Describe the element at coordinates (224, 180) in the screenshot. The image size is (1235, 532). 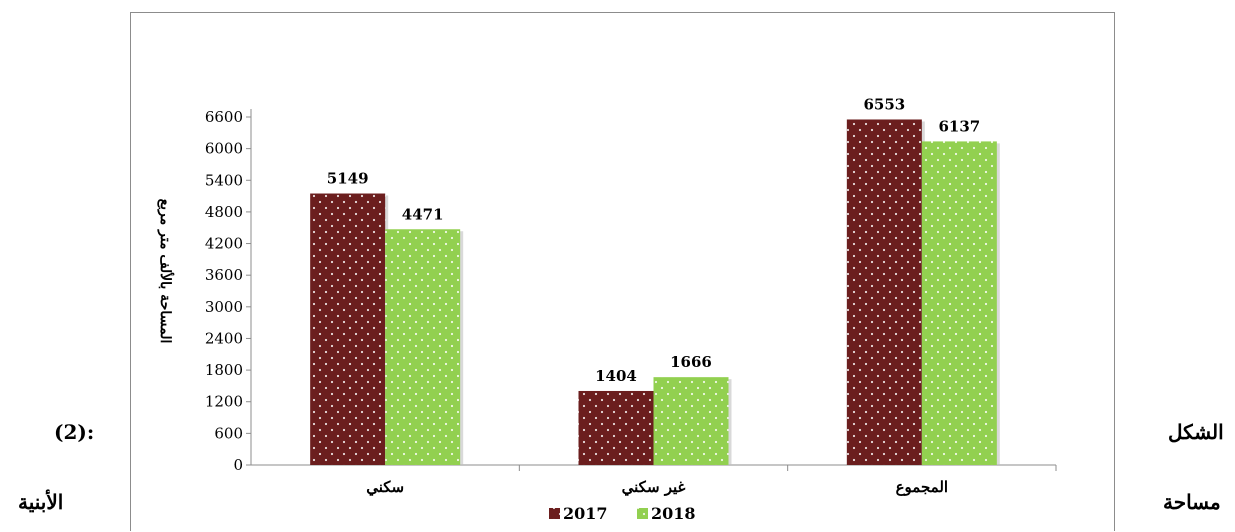
I see `y-tick-label: 5400` at that location.